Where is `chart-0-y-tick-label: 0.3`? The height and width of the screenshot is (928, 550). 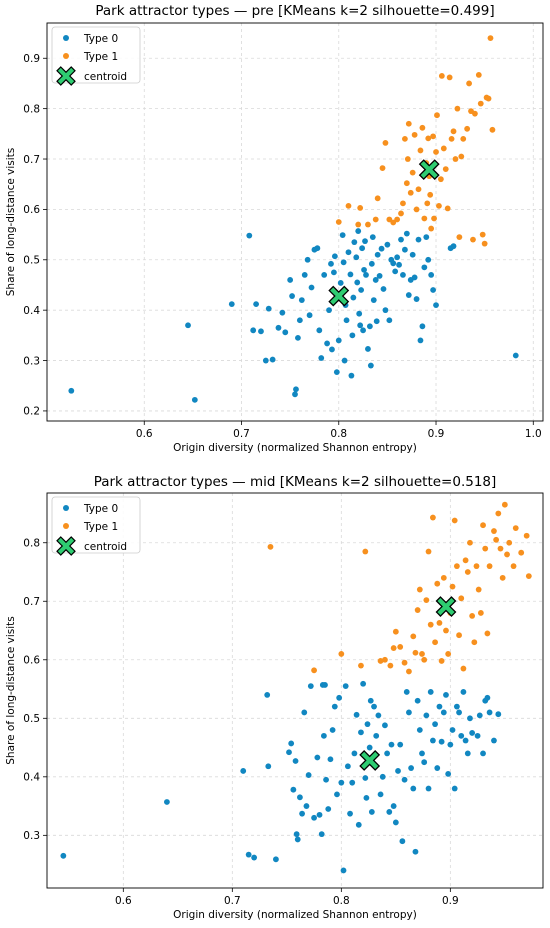 chart-0-y-tick-label: 0.3 is located at coordinates (31, 361).